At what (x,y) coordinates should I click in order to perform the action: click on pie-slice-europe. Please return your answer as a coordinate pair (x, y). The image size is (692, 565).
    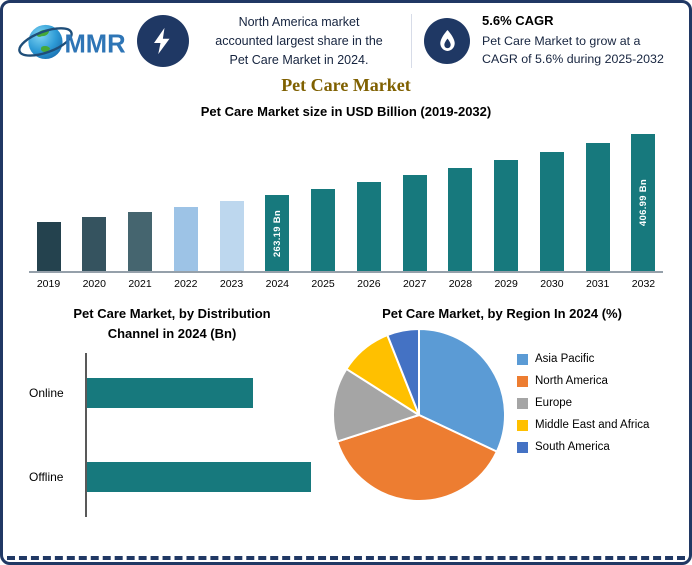
    Looking at the image, I should click on (376, 405).